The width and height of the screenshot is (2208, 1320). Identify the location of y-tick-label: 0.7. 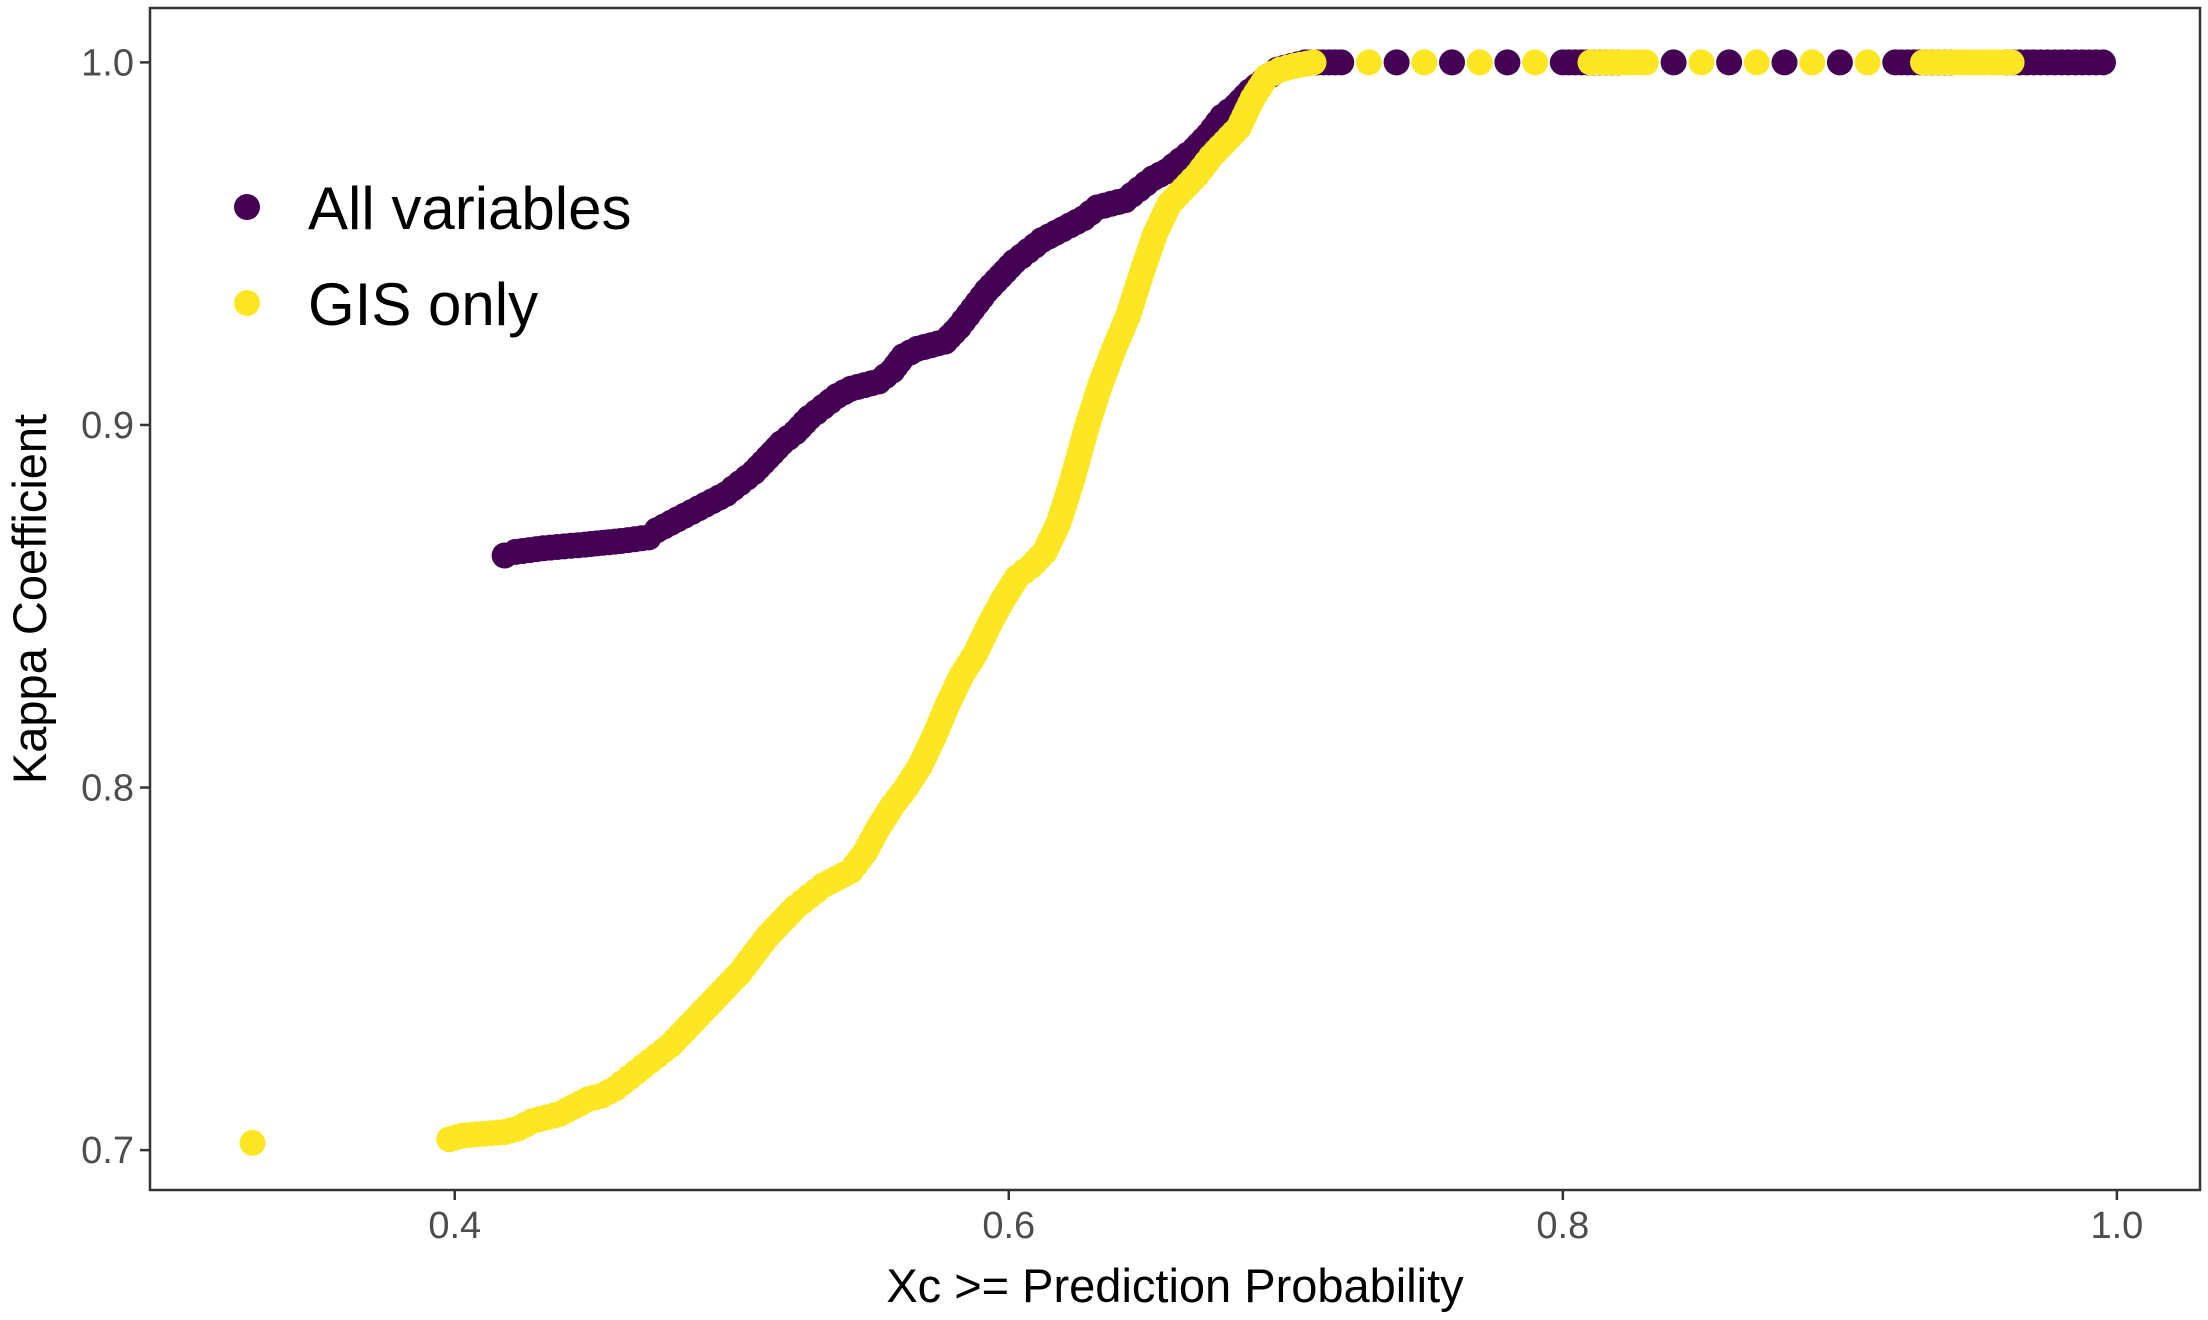
(107, 1151).